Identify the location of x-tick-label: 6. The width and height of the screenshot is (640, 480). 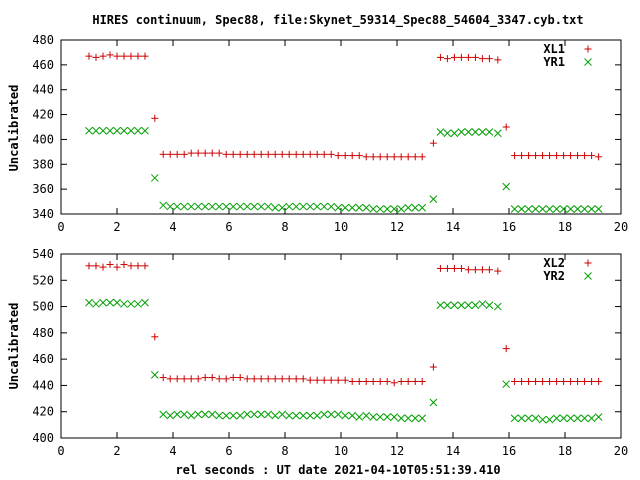
(228, 227).